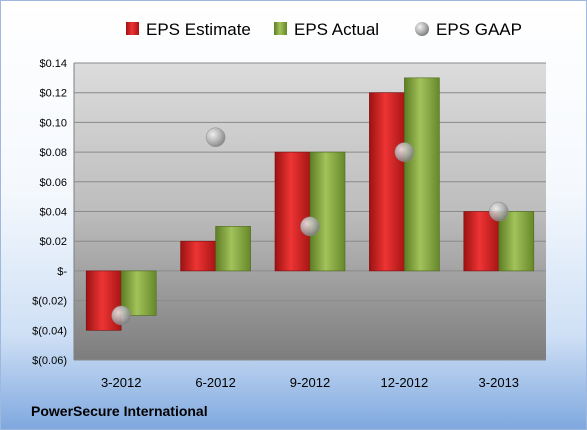 The width and height of the screenshot is (587, 430). I want to click on x-axis-labels: 3-2012 6-2012 9-2012 12-2012 3-2013, so click(310, 382).